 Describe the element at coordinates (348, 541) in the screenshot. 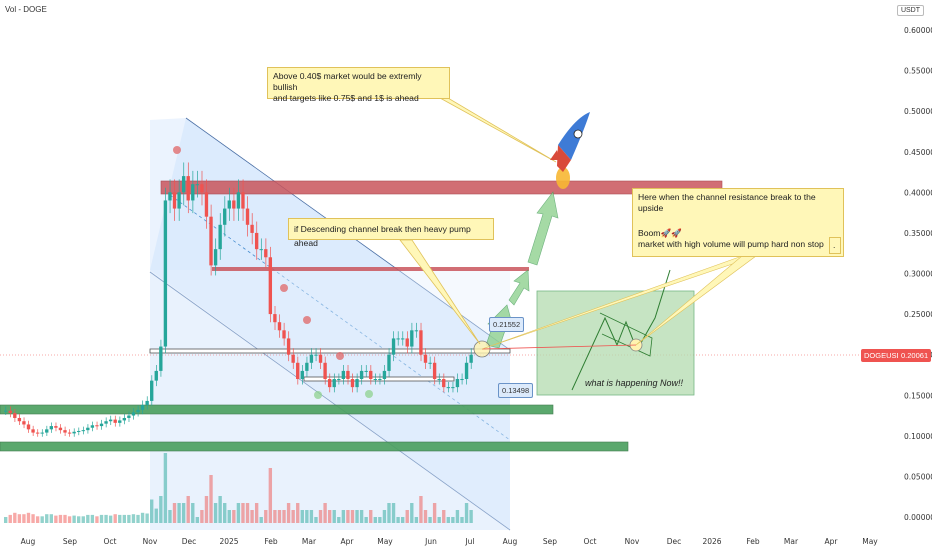

I see `x-tick-label: Apr` at that location.